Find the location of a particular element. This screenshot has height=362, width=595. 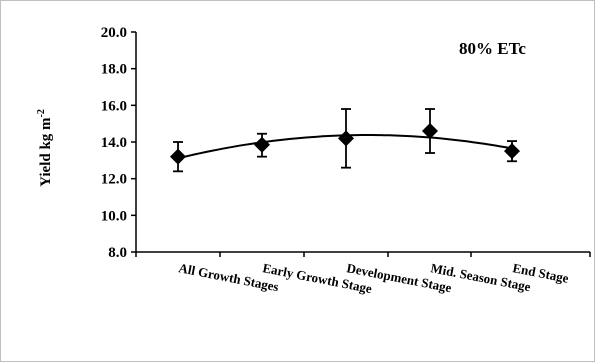

y-axis-label-text: Yield kg m is located at coordinates (46, 152).